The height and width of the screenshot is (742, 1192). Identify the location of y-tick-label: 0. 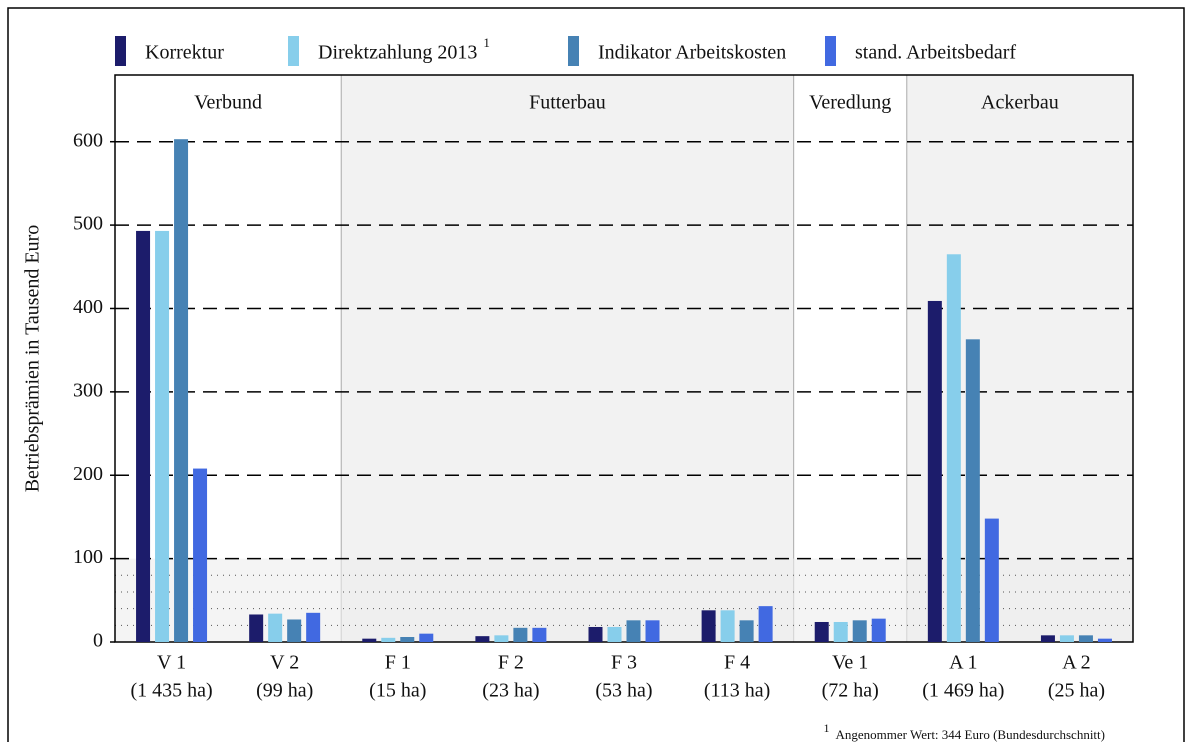
(98, 641).